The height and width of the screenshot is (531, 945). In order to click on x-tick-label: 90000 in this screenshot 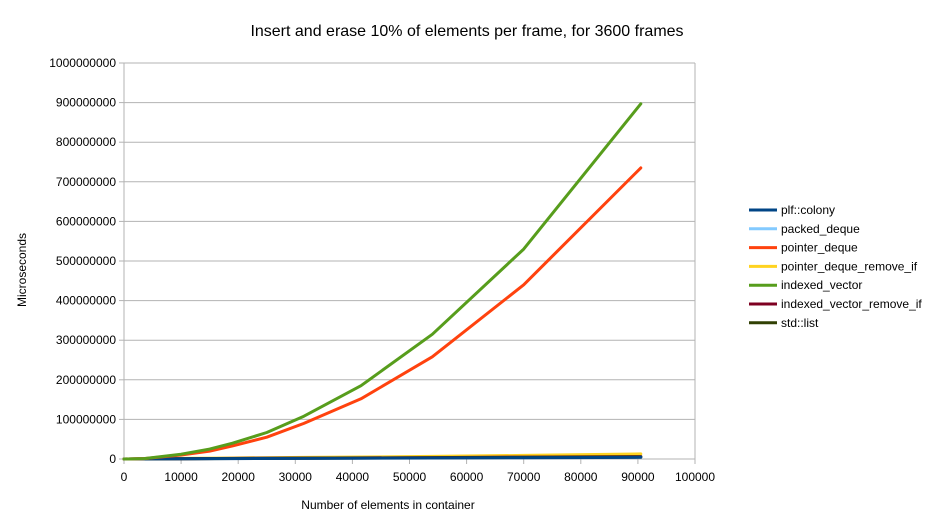, I will do `click(638, 477)`.